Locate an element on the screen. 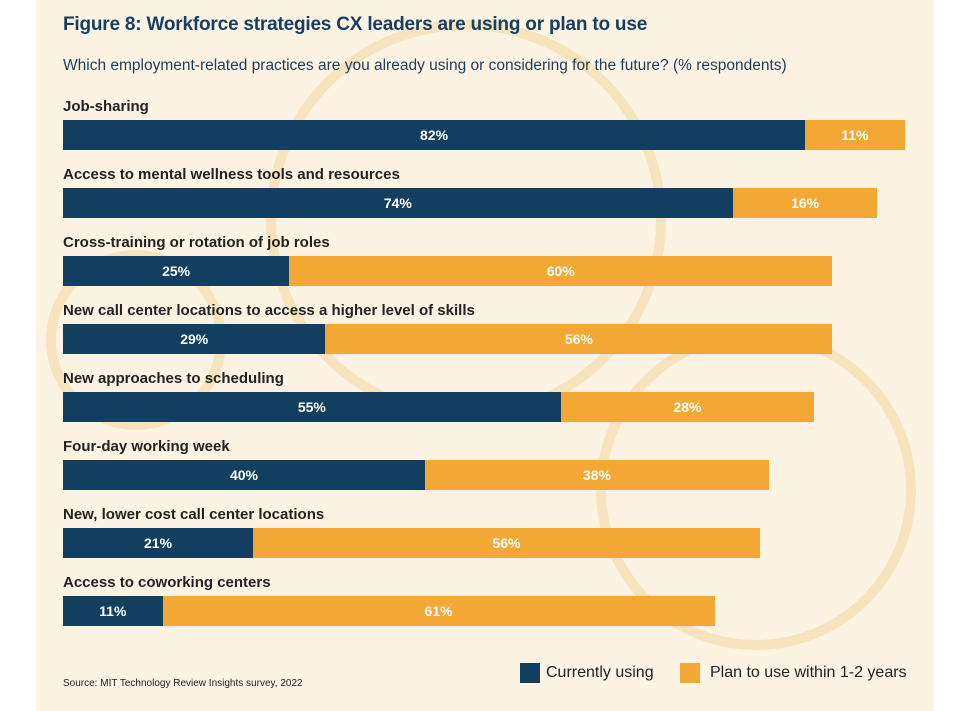 The width and height of the screenshot is (980, 711). bar-currently-using: 11% is located at coordinates (113, 611).